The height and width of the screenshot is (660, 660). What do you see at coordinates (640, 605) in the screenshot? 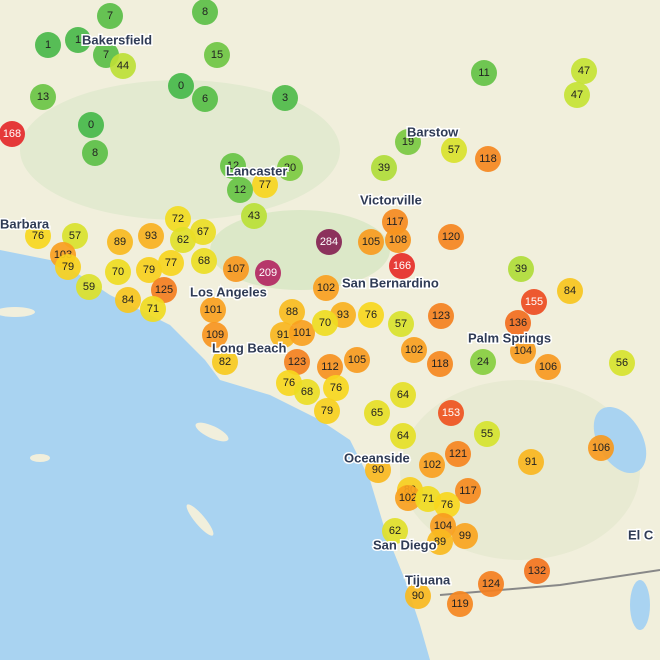
I see `lake` at bounding box center [640, 605].